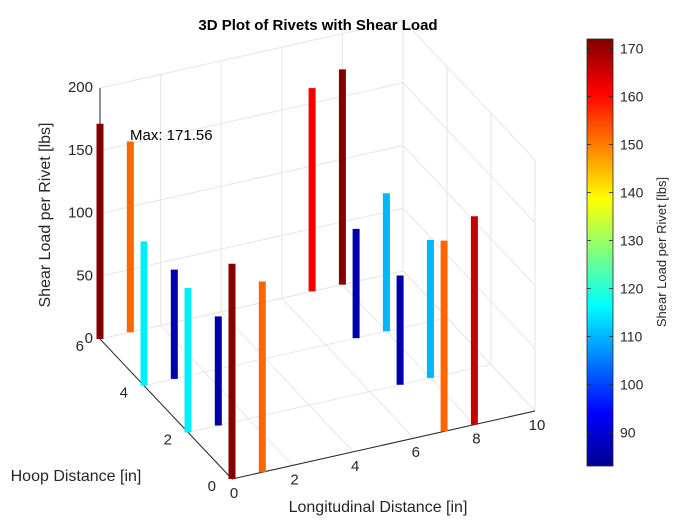 This screenshot has width=700, height=525. I want to click on y-axis-label: Hoop Distance [in], so click(76, 476).